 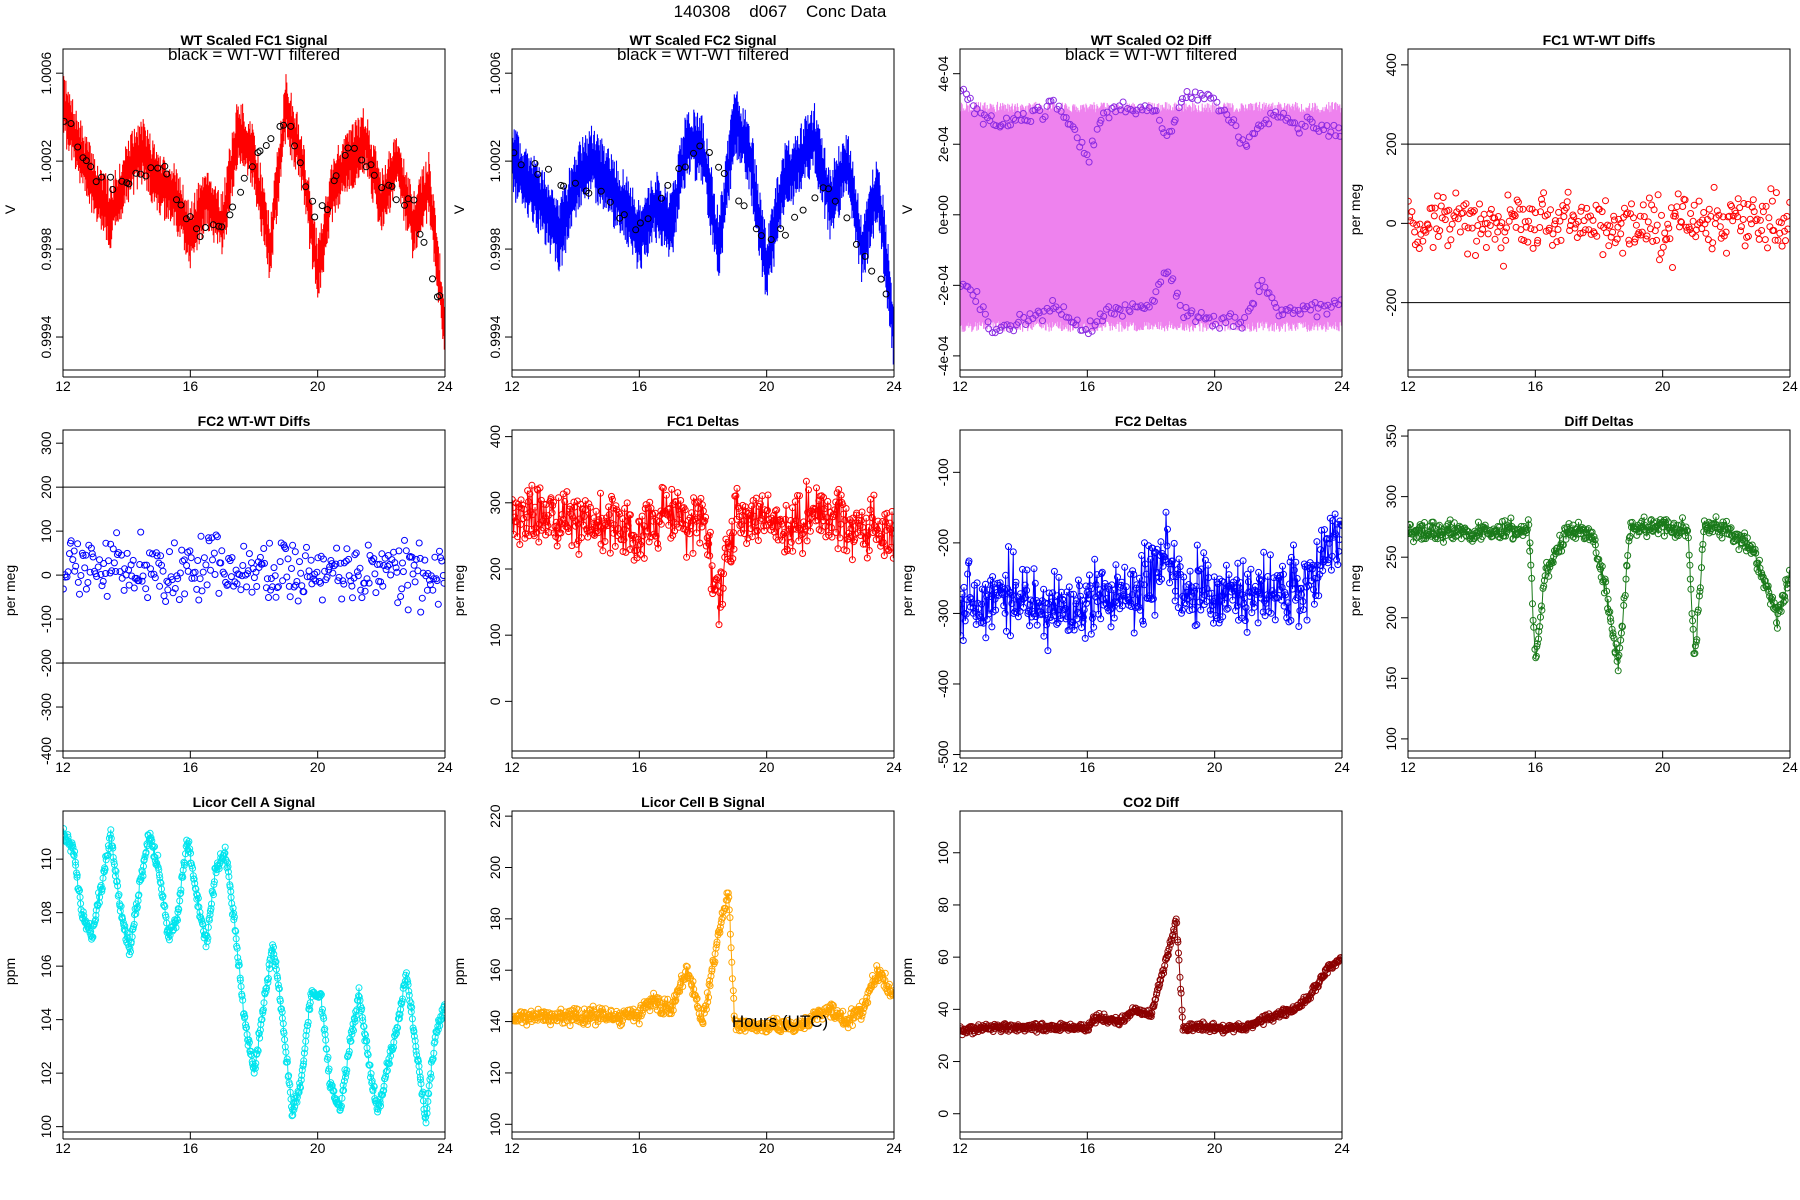 What do you see at coordinates (960, 767) in the screenshot?
I see `x-tick-label: 12` at bounding box center [960, 767].